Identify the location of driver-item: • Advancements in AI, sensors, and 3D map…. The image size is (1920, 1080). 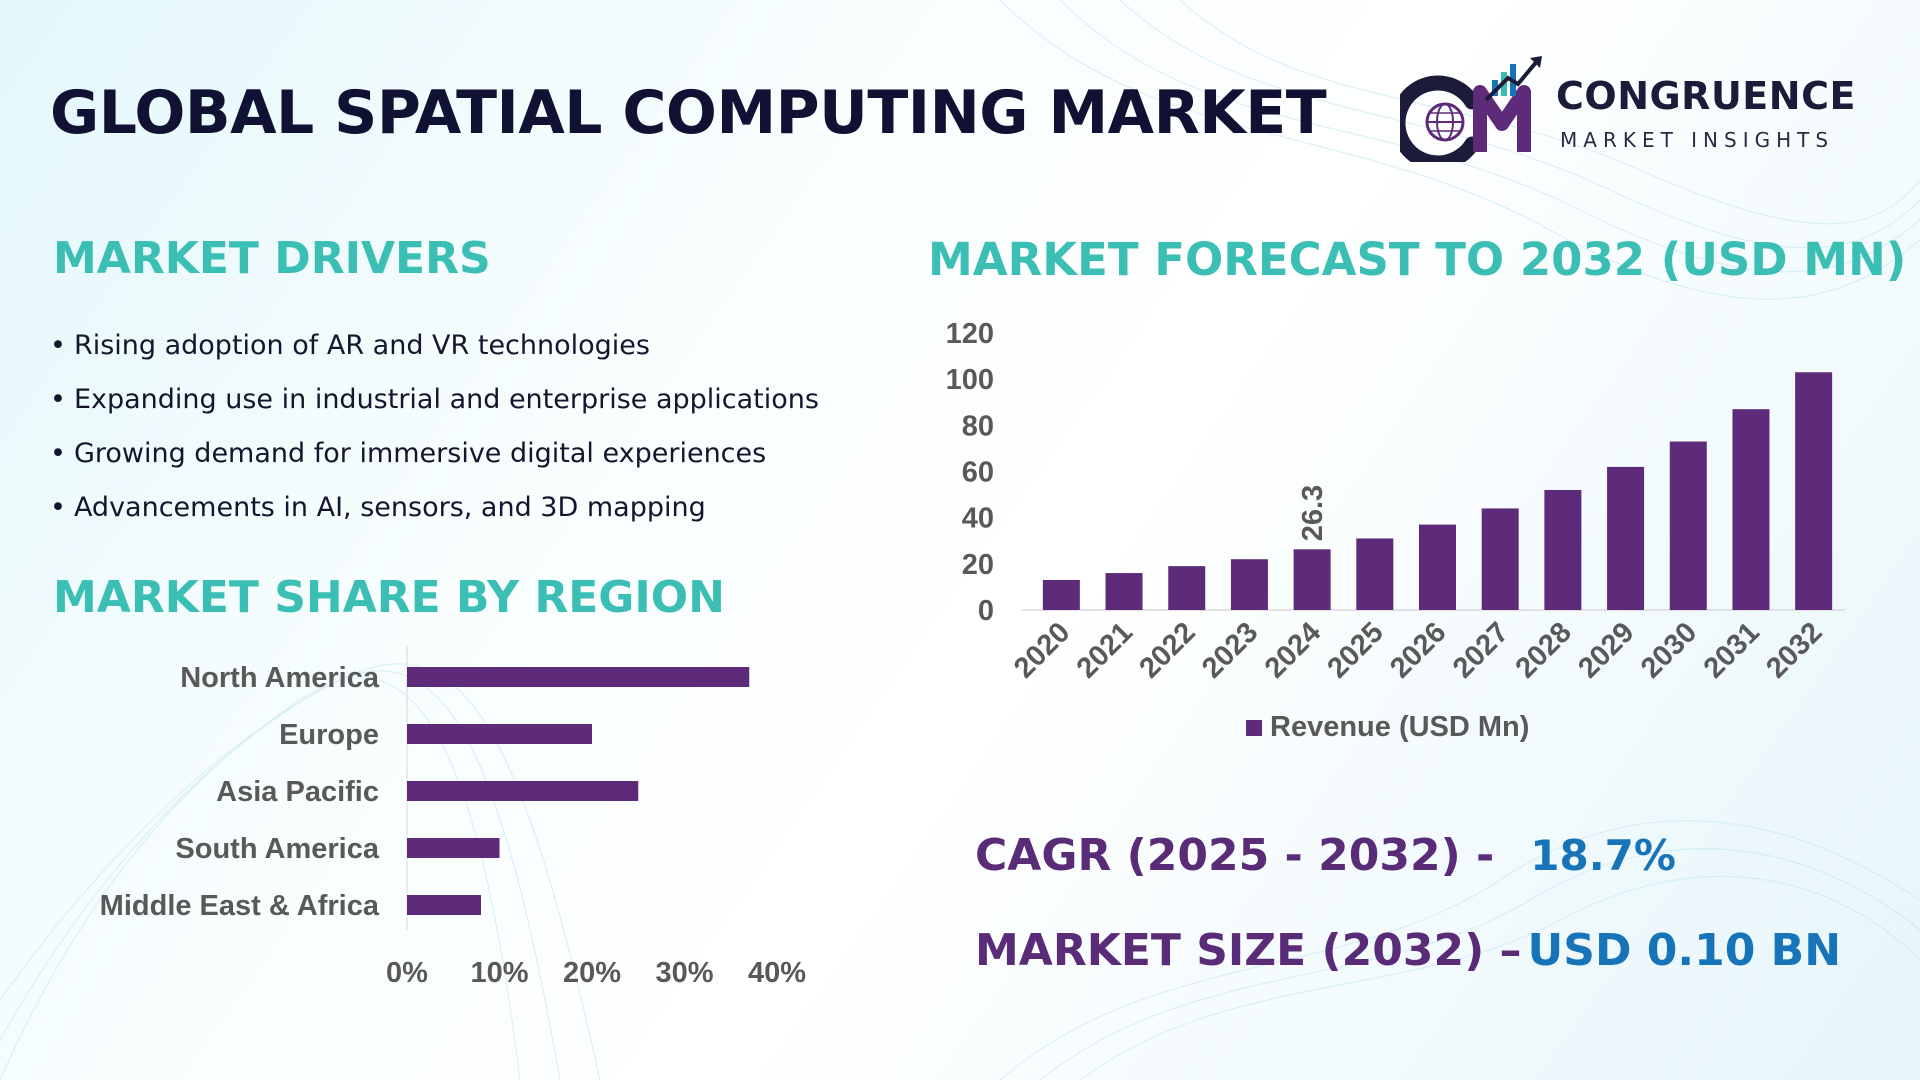
(434, 513).